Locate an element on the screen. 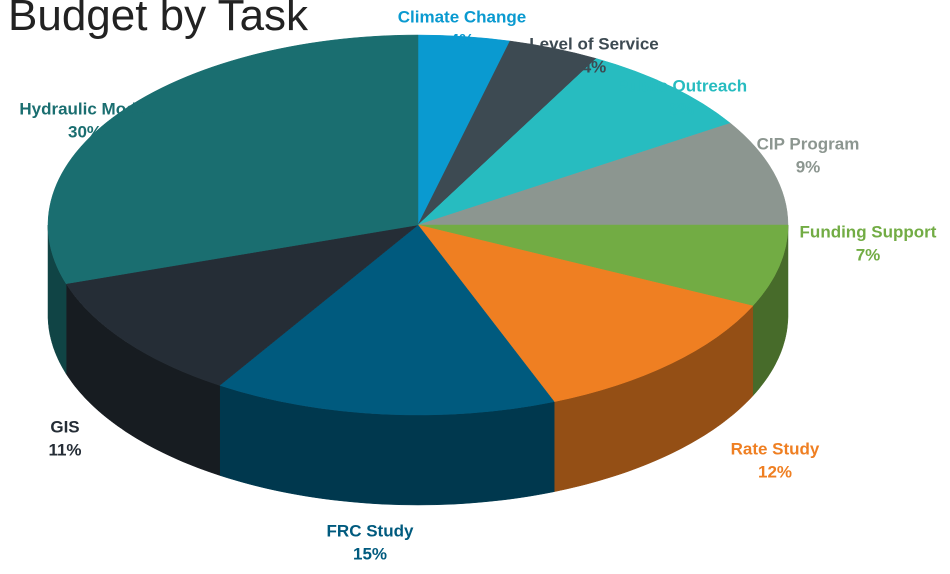 The width and height of the screenshot is (950, 574). slice-label: Rate Study is located at coordinates (775, 448).